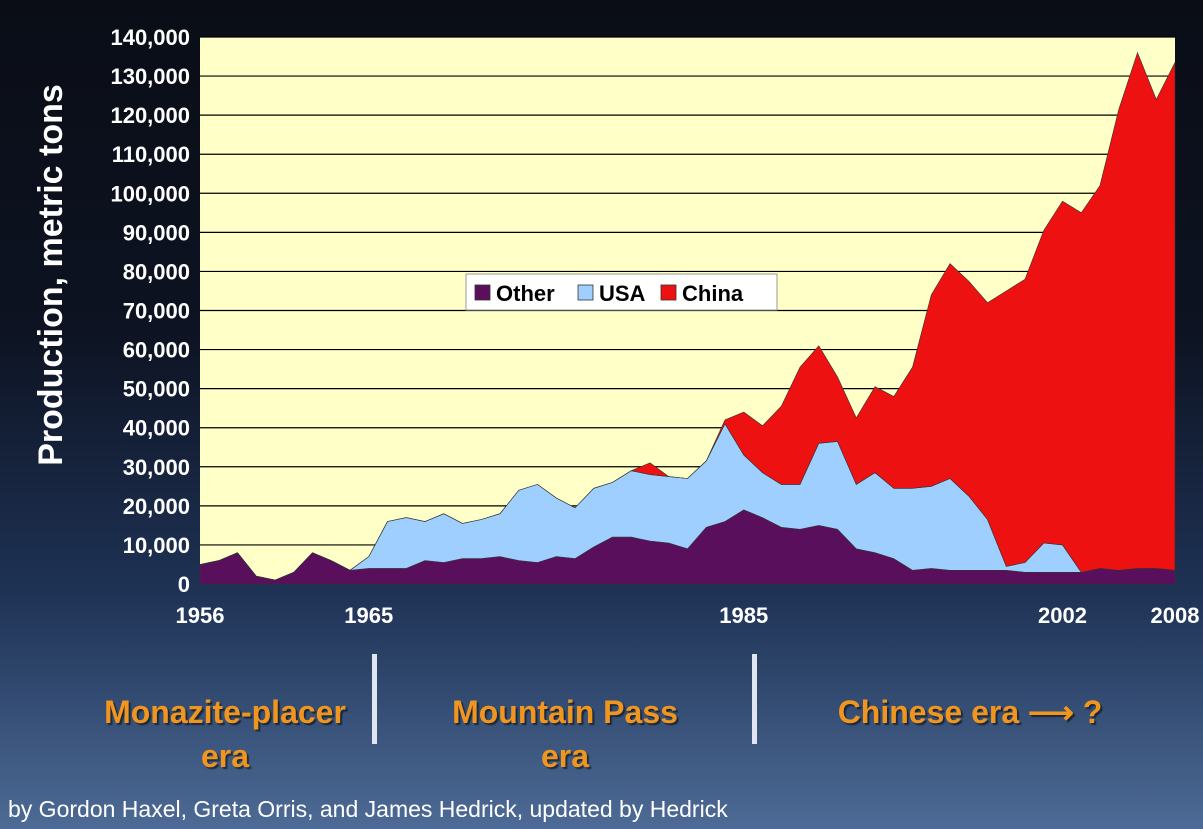  What do you see at coordinates (225, 712) in the screenshot?
I see `era-label-monazite-line1: Monazite-placer` at bounding box center [225, 712].